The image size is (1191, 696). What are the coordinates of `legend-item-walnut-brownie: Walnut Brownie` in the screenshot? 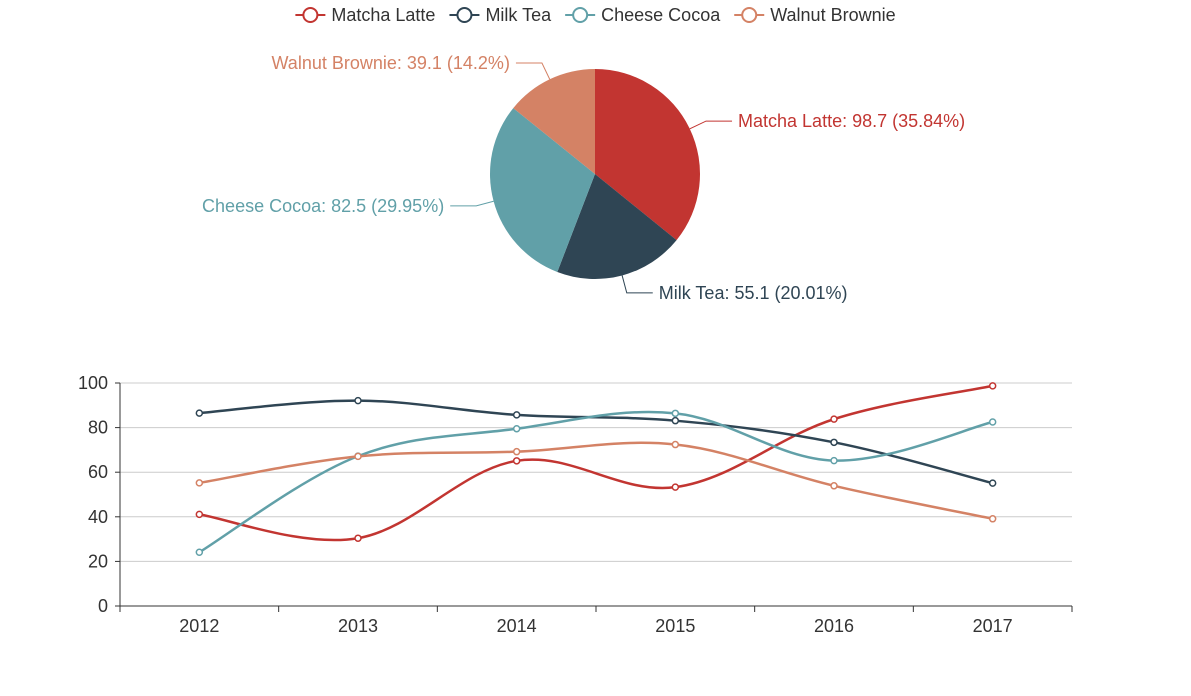 It's located at (815, 15).